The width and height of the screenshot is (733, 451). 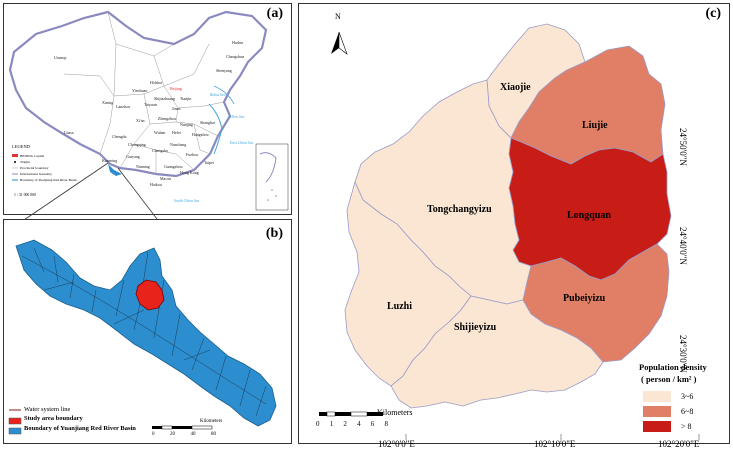 I want to click on pop-legend-row-2: > 8, so click(x=667, y=426).